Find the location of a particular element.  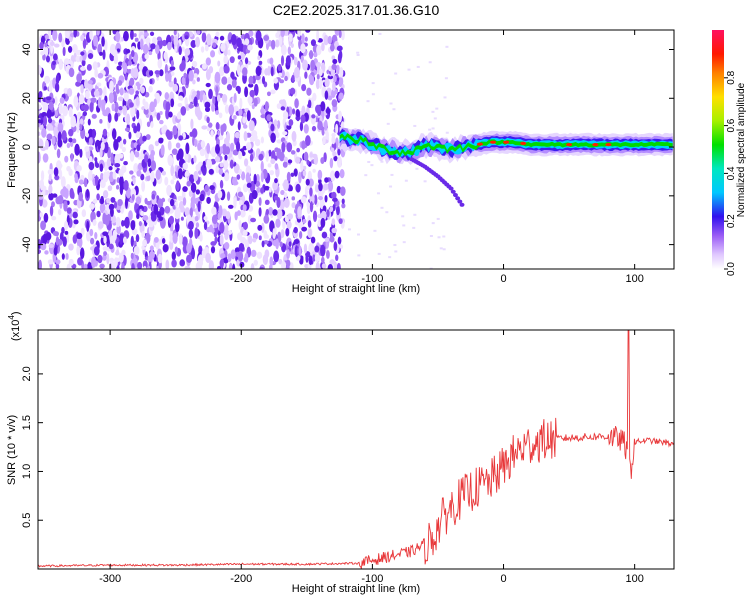

x-tick-label: 0 is located at coordinates (503, 279).